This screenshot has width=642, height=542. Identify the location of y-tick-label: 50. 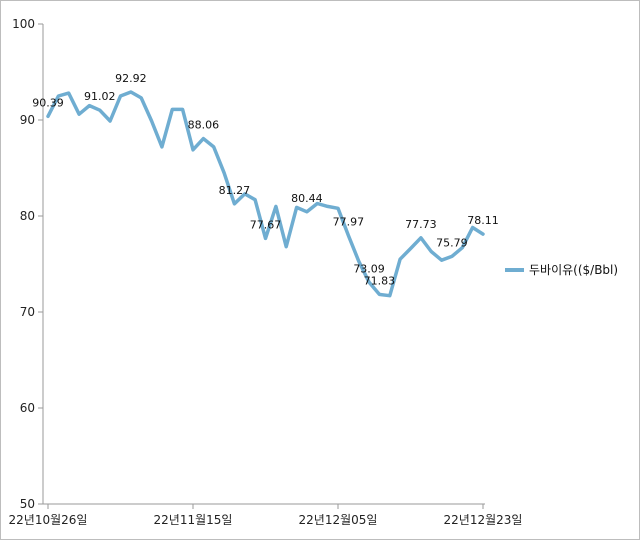
(27, 504).